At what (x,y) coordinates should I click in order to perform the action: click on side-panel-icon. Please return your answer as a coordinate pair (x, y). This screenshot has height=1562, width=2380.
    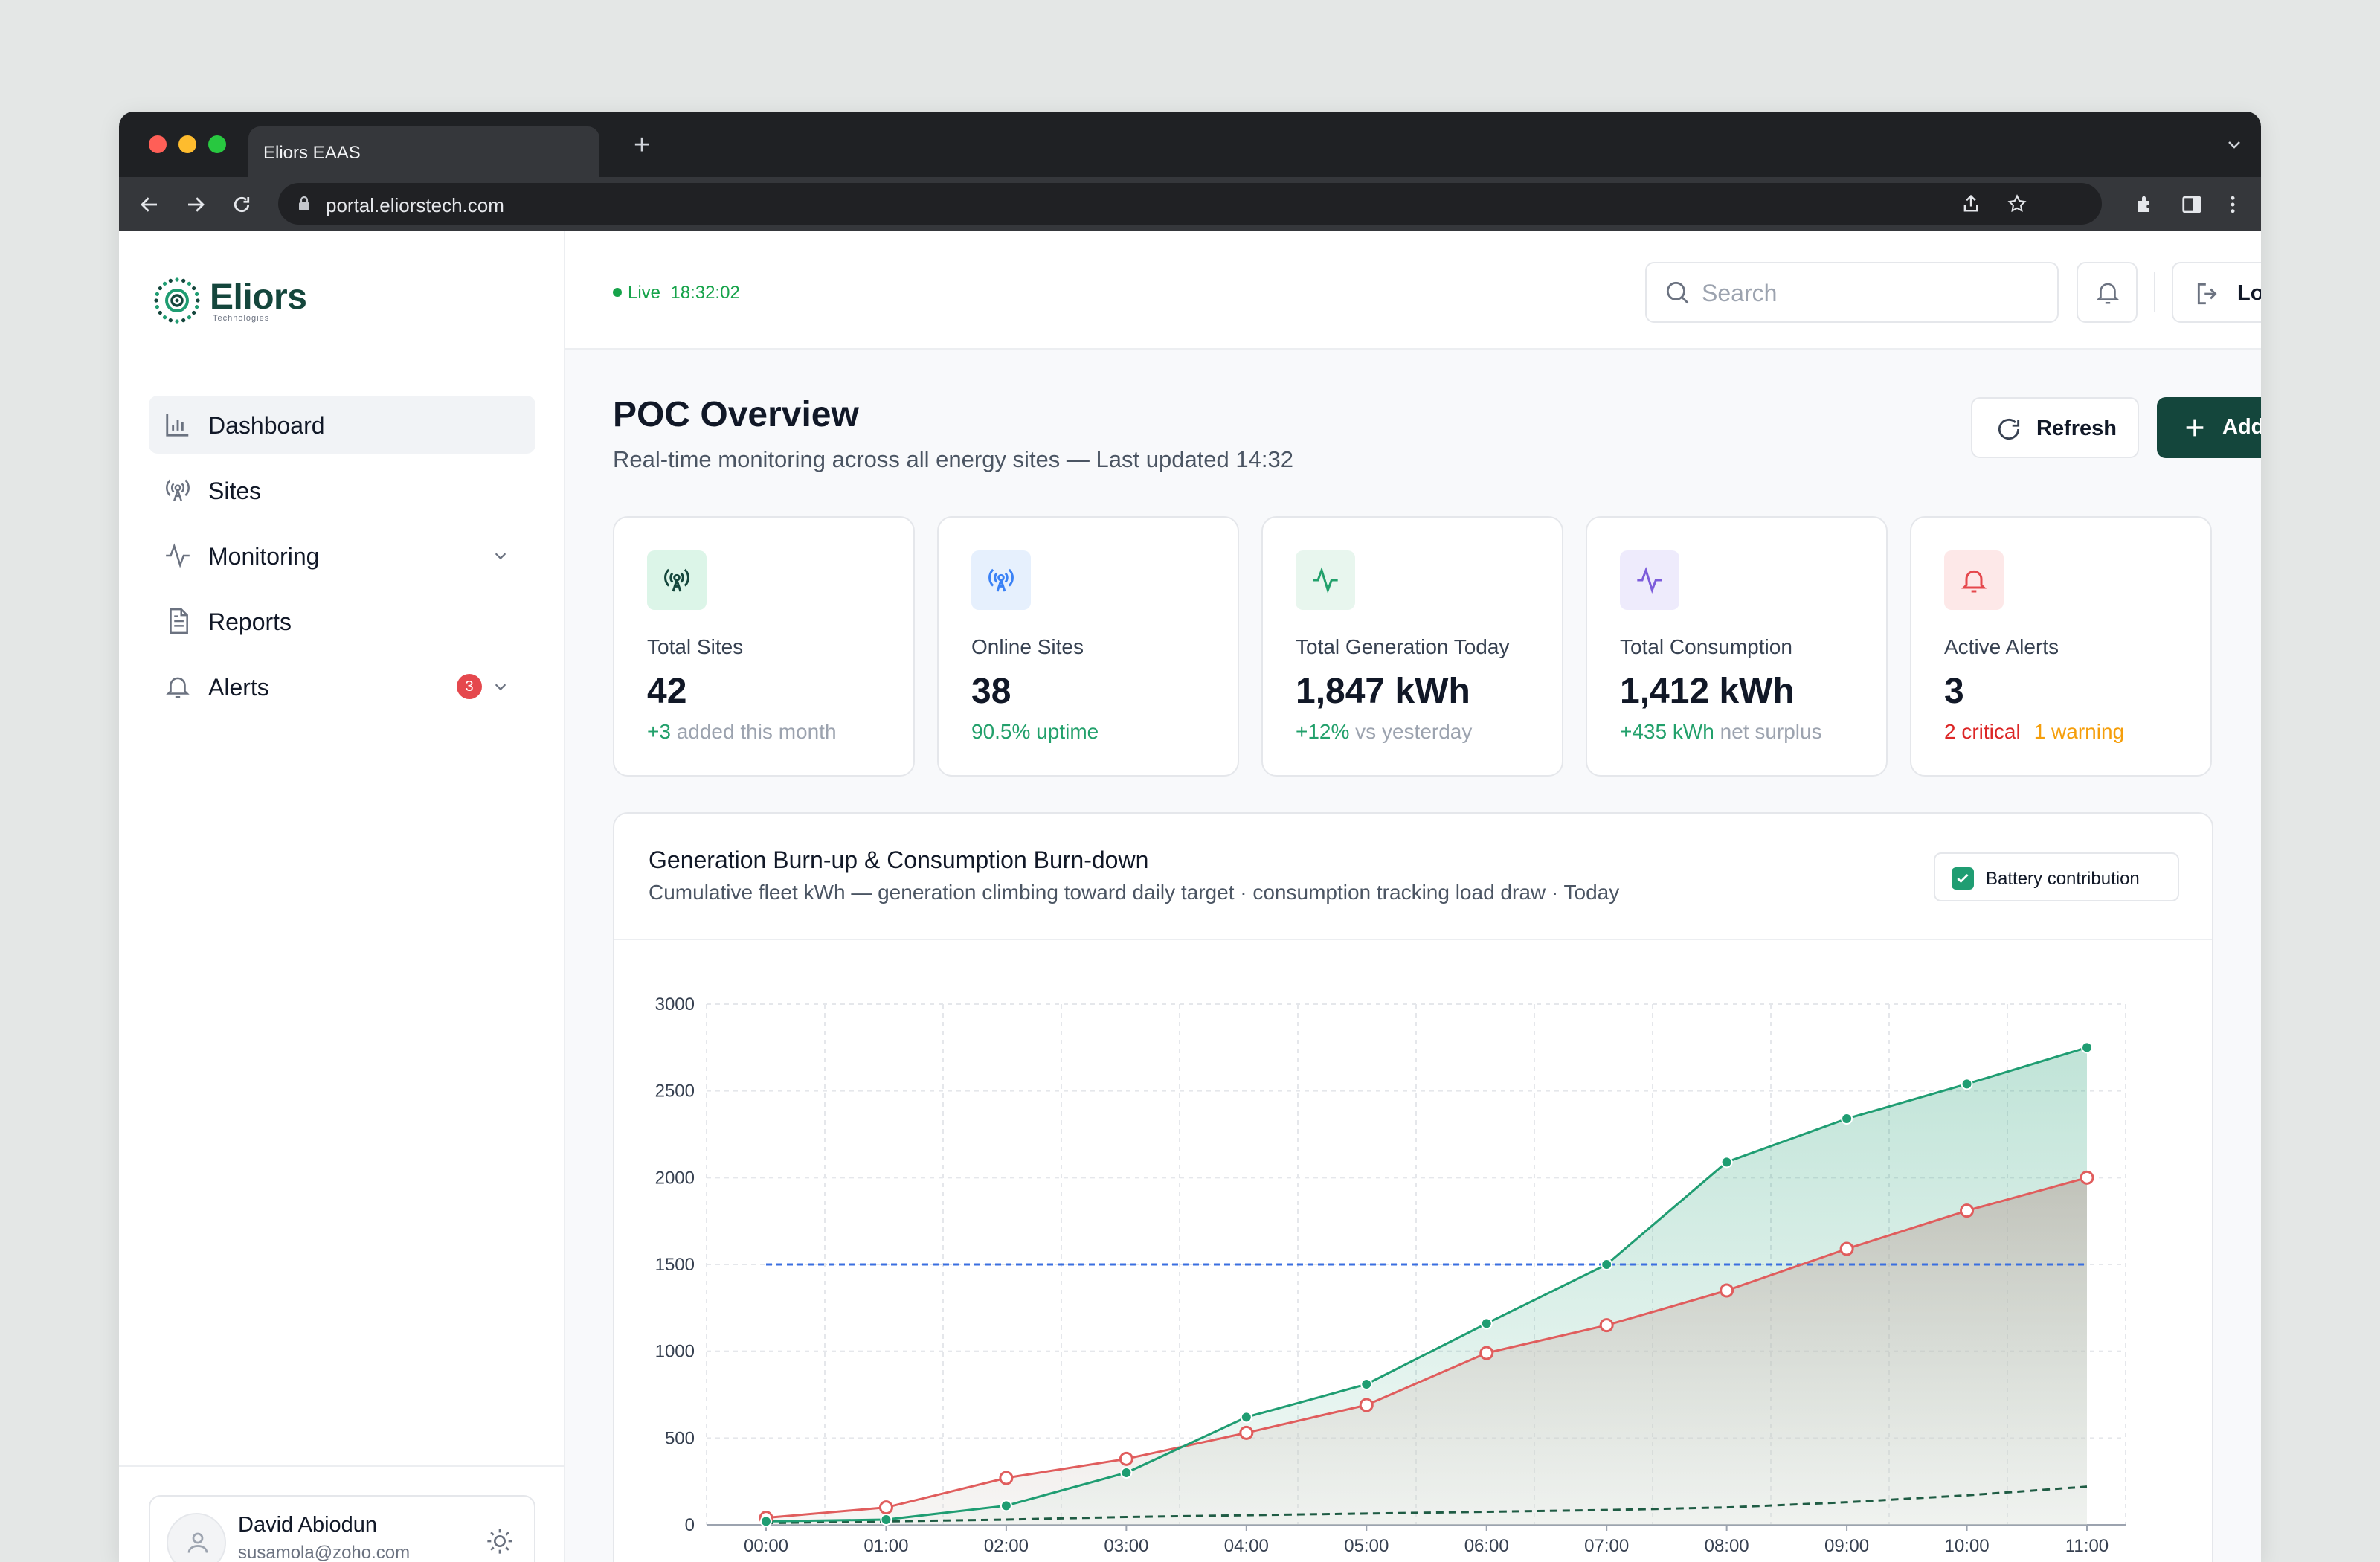
    Looking at the image, I should click on (2192, 204).